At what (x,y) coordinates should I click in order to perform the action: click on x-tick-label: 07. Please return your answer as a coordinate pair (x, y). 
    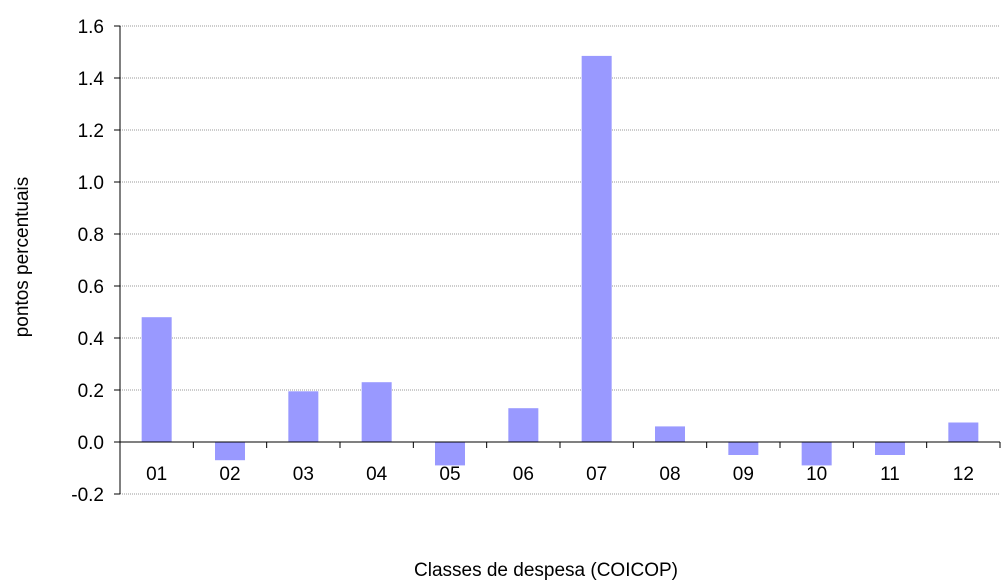
    Looking at the image, I should click on (596, 474).